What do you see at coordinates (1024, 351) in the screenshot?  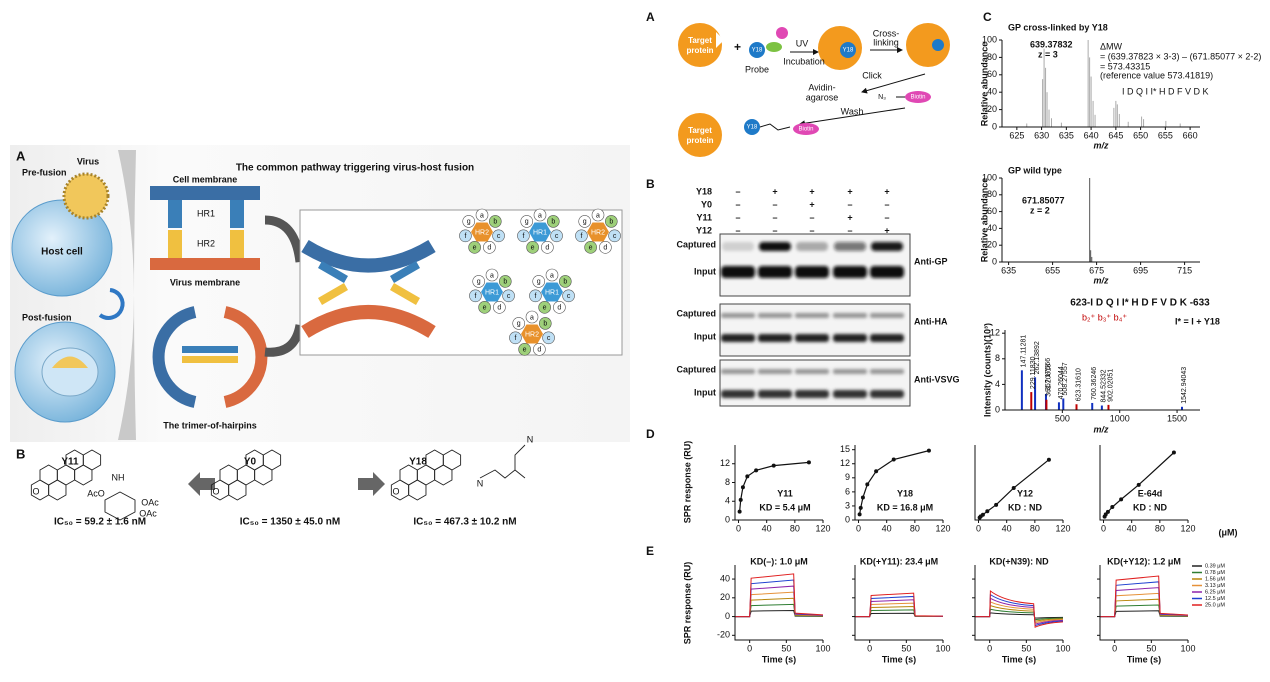 I see `peak-label: 147.11281` at bounding box center [1024, 351].